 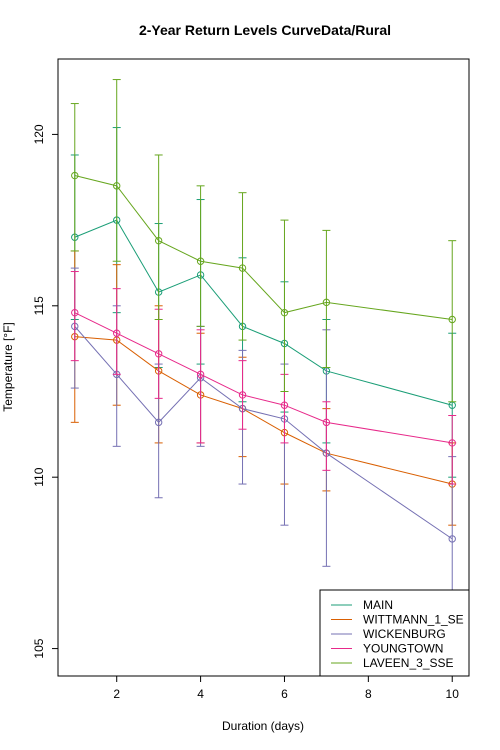 What do you see at coordinates (116, 694) in the screenshot?
I see `x-tick-label: 2` at bounding box center [116, 694].